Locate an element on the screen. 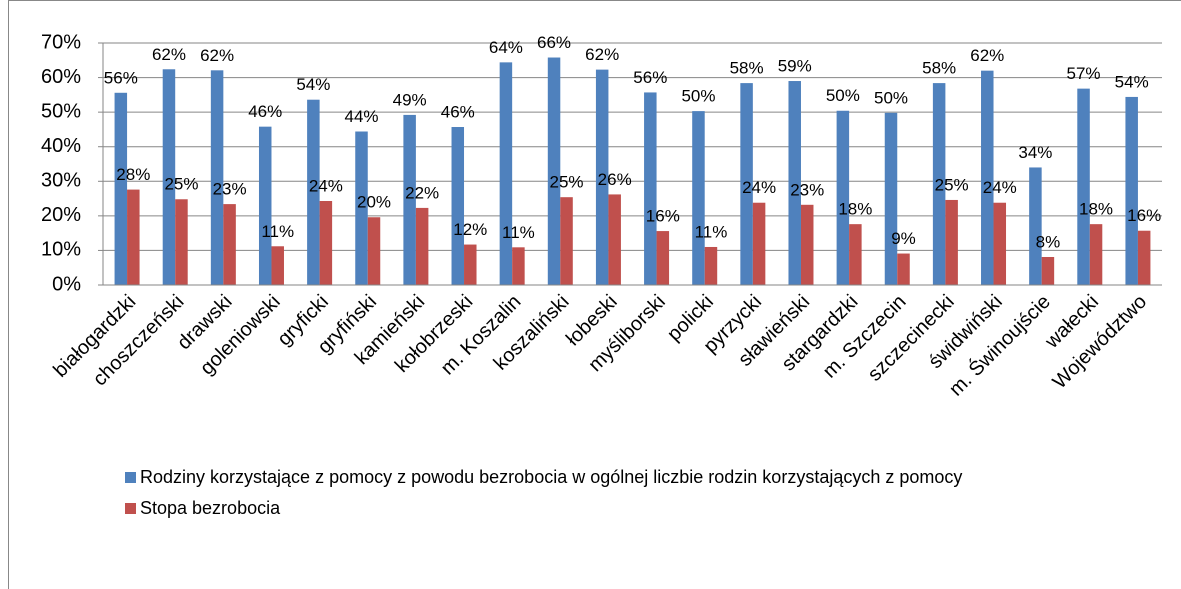 The width and height of the screenshot is (1181, 589). y-tick-label: 70% is located at coordinates (61, 42).